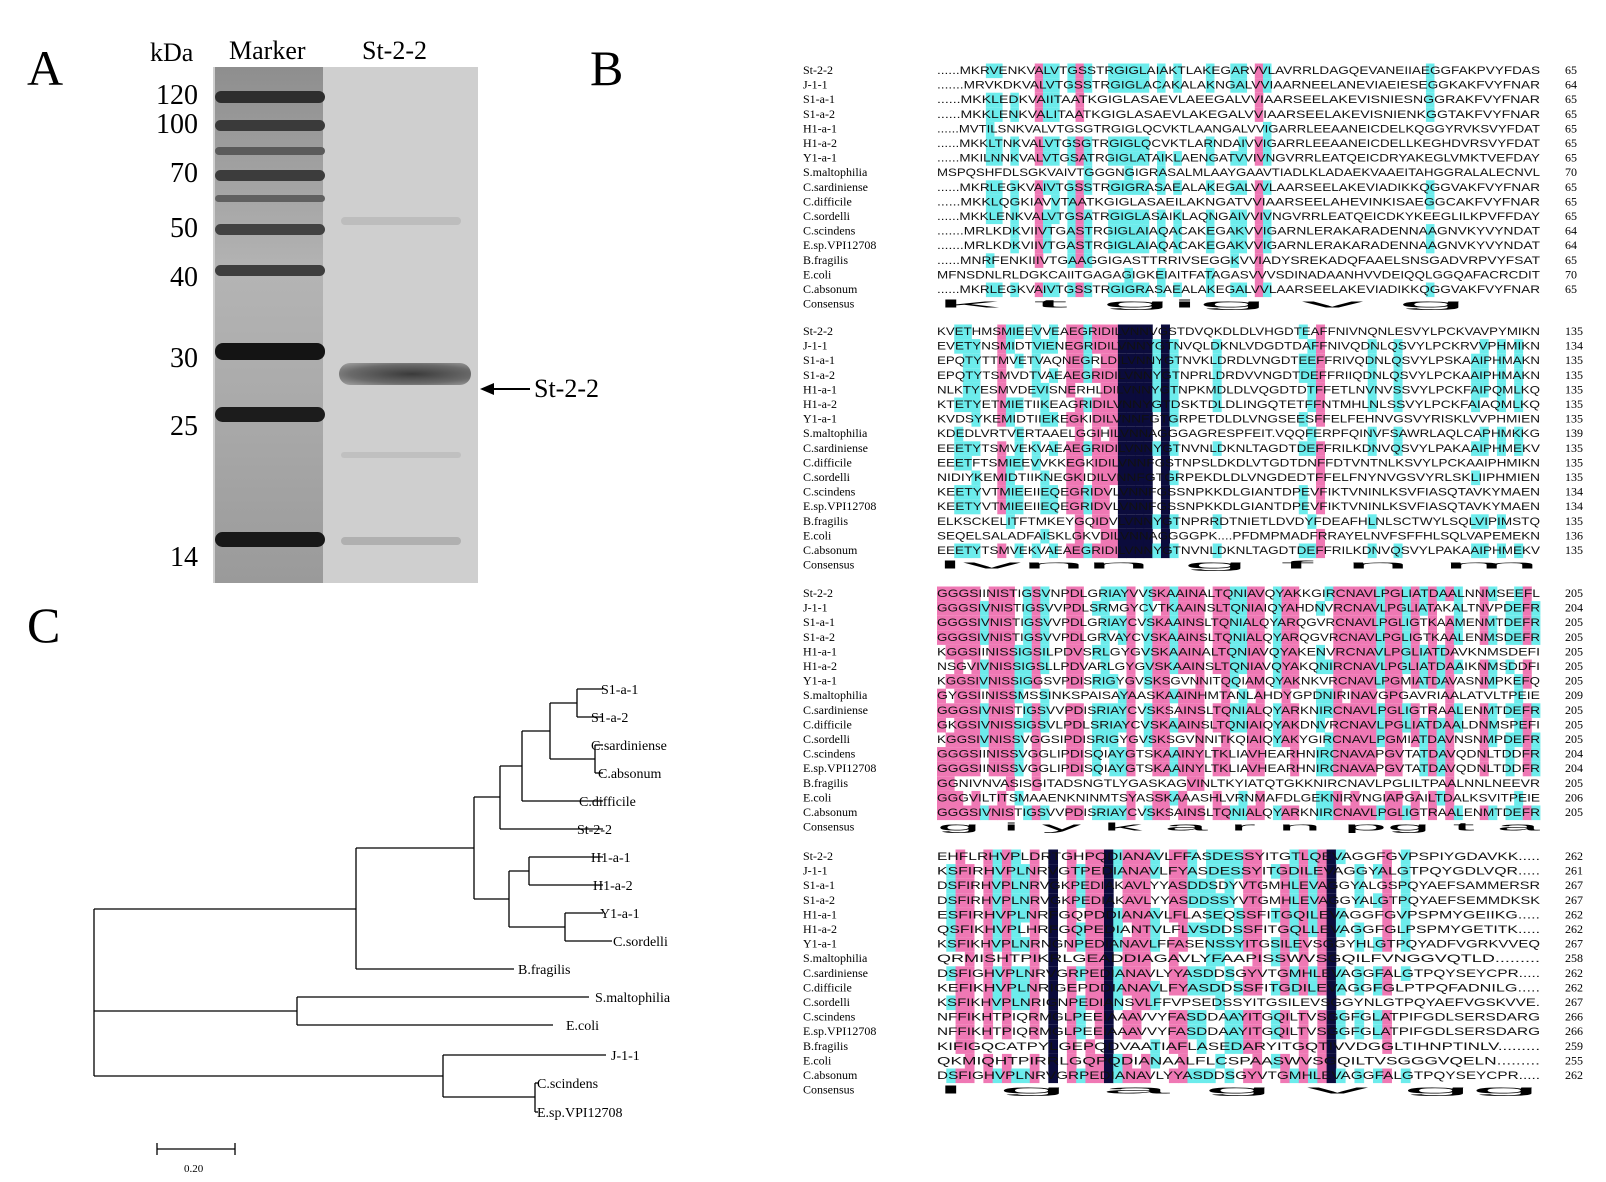 This screenshot has height=1182, width=1606. Describe the element at coordinates (1574, 958) in the screenshot. I see `sequence-end-position: 258` at that location.